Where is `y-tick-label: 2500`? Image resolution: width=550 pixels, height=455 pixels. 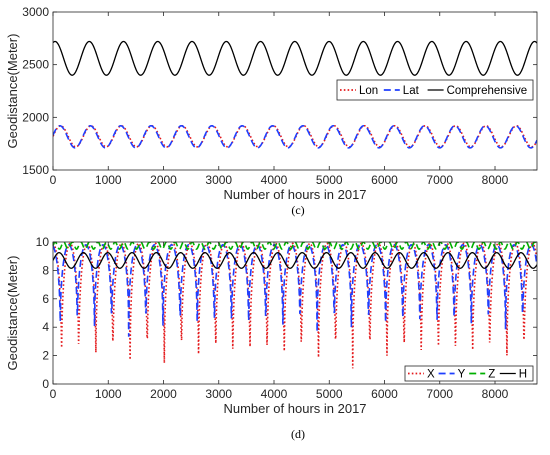
y-tick-label: 2500 is located at coordinates (35, 65).